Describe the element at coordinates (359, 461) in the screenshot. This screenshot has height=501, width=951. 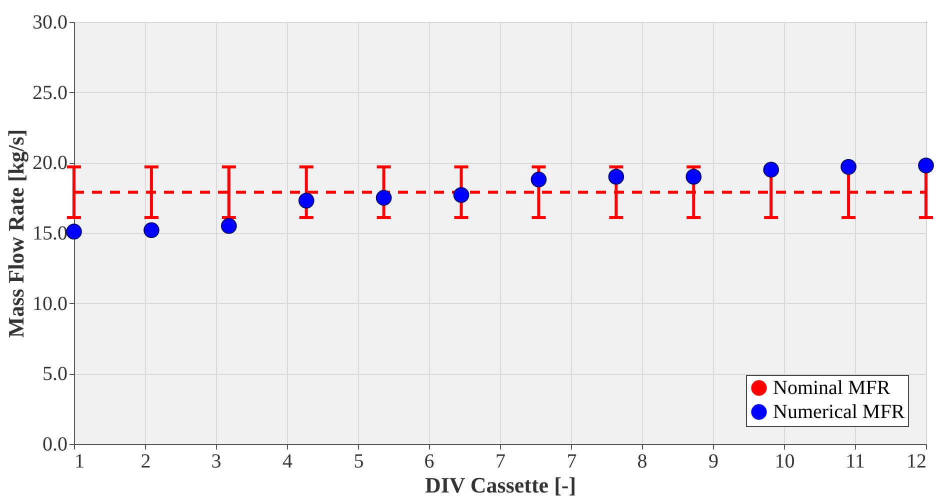
I see `x-tick-label: 5` at that location.